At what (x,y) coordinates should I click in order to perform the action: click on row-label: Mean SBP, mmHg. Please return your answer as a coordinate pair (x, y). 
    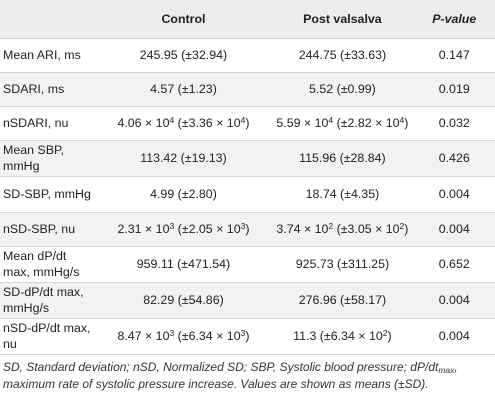
    Looking at the image, I should click on (48, 158).